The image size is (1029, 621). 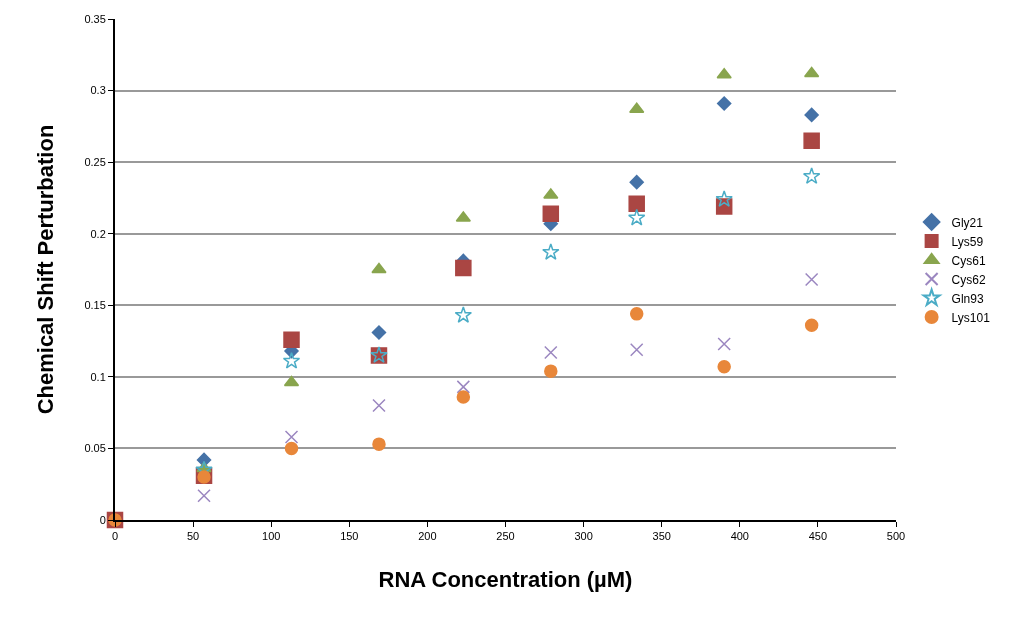 What do you see at coordinates (661, 536) in the screenshot?
I see `x-tick-label: 350` at bounding box center [661, 536].